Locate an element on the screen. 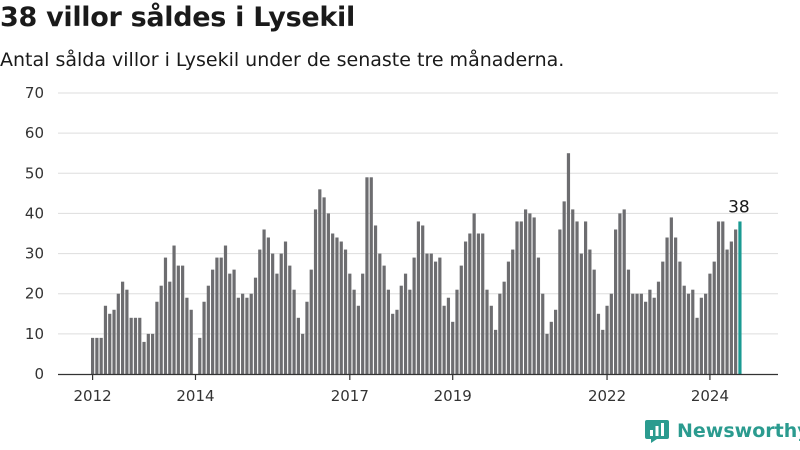  y-tick-label: 30 is located at coordinates (34, 254).